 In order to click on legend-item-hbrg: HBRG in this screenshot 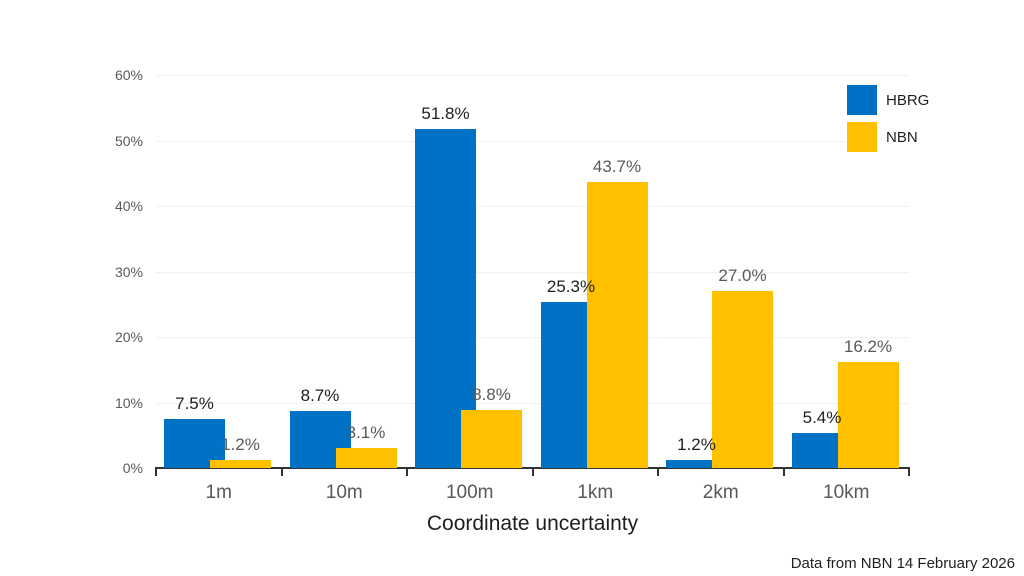, I will do `click(888, 100)`.